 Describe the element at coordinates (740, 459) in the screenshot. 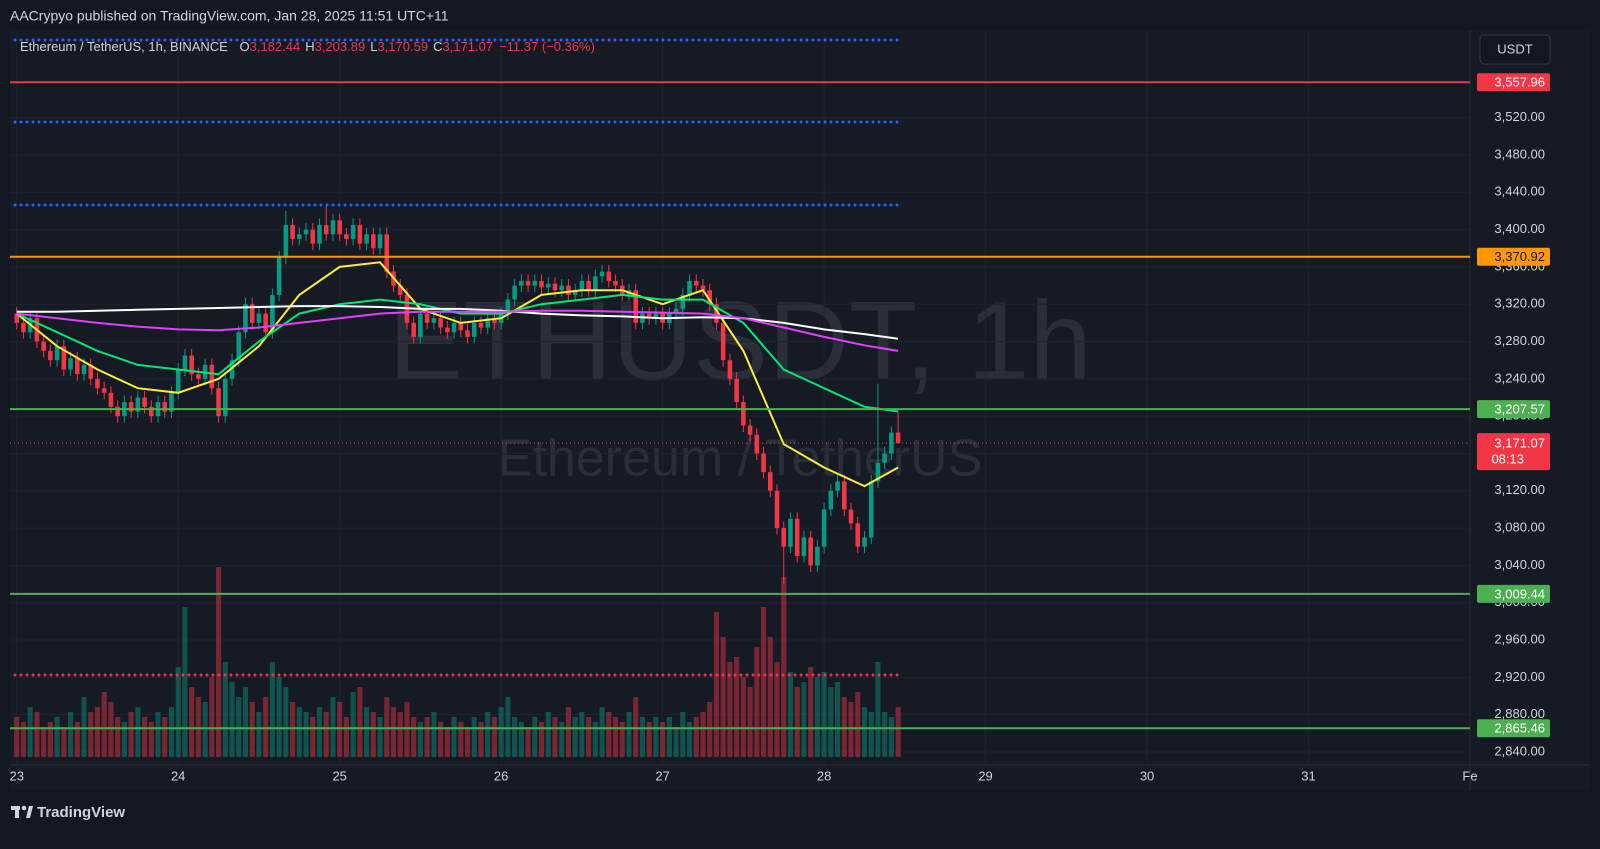

I see `watermark-subtitle: Ethereum / TetherUS` at that location.